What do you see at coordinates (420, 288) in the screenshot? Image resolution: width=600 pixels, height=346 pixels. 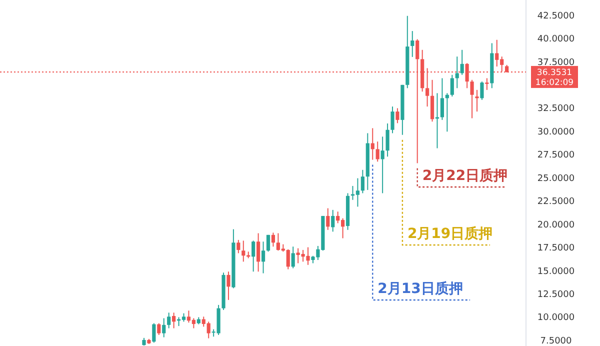 I see `annotation: 2月13日质押` at bounding box center [420, 288].